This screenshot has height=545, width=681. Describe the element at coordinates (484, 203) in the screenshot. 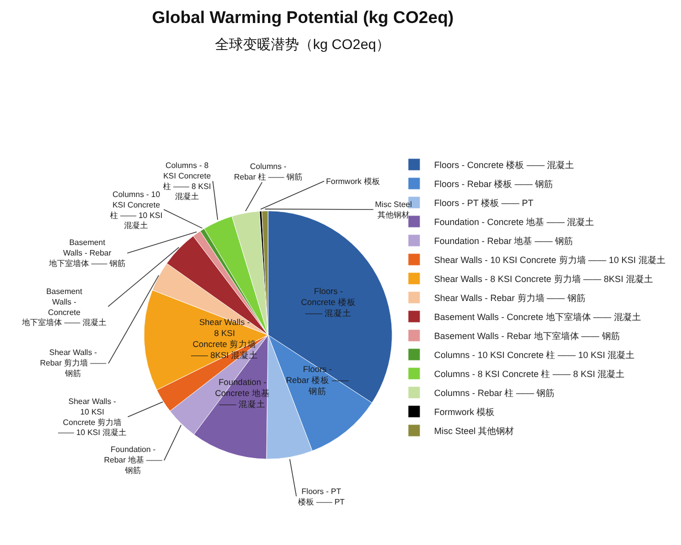

I see `legend-label: Floors - PT 楼板 —— PT` at that location.